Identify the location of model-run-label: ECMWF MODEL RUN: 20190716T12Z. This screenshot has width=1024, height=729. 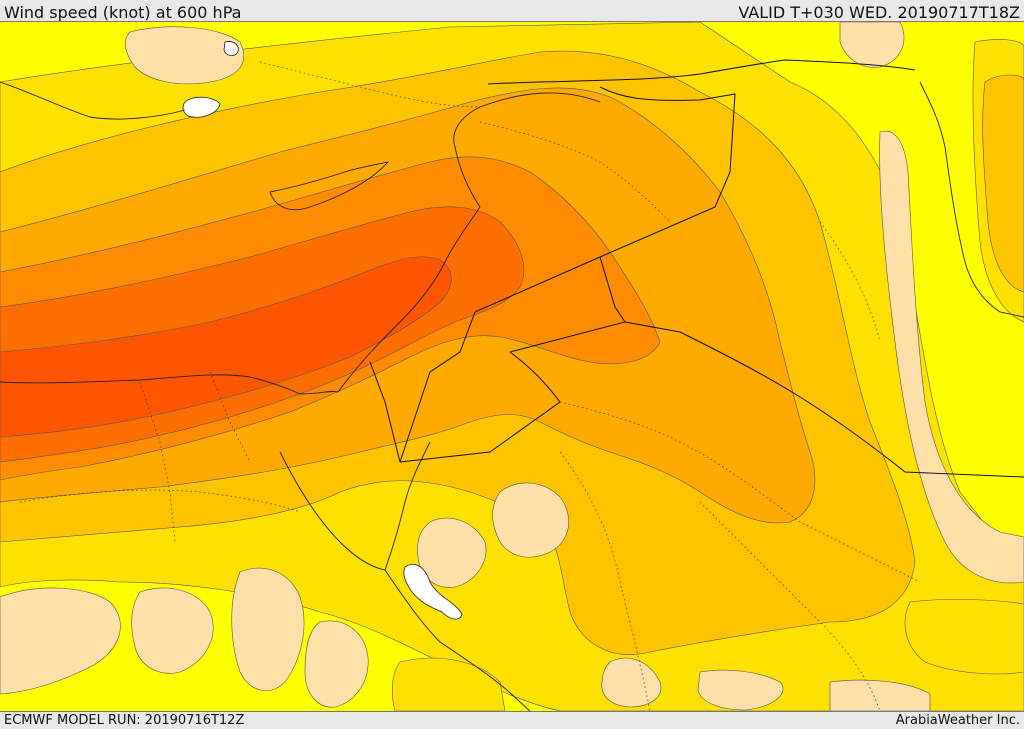
(124, 720).